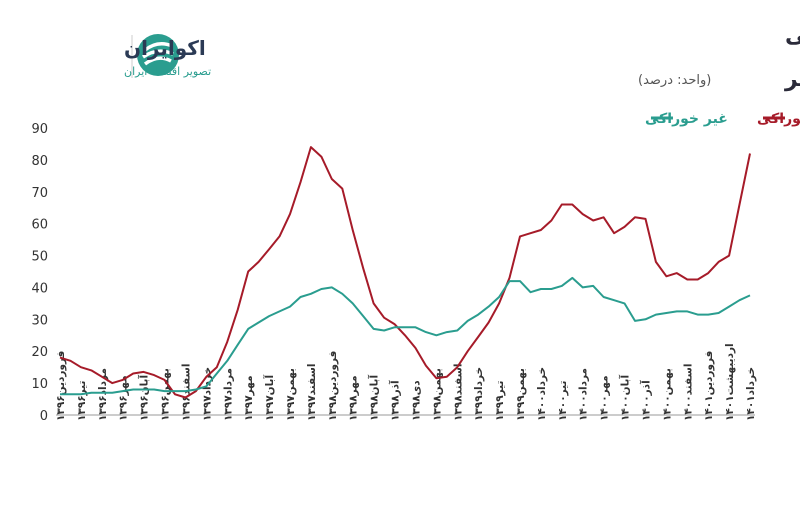 The height and width of the screenshot is (513, 800). What do you see at coordinates (44, 416) in the screenshot?
I see `y-tick-label: 0` at bounding box center [44, 416].